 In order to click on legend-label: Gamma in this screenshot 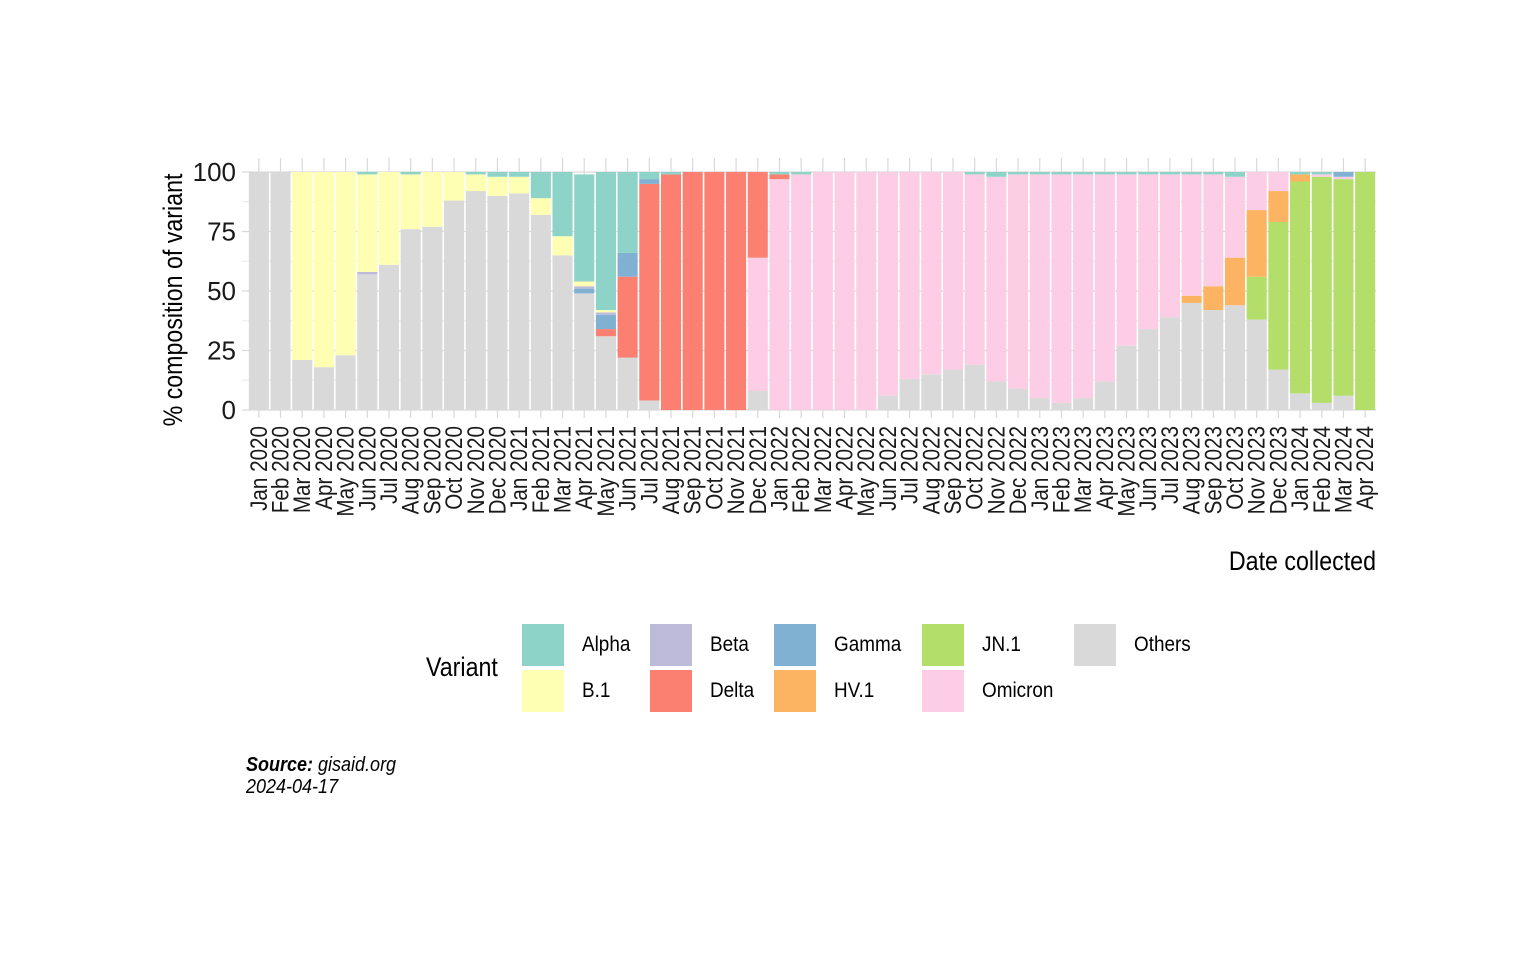, I will do `click(868, 644)`.